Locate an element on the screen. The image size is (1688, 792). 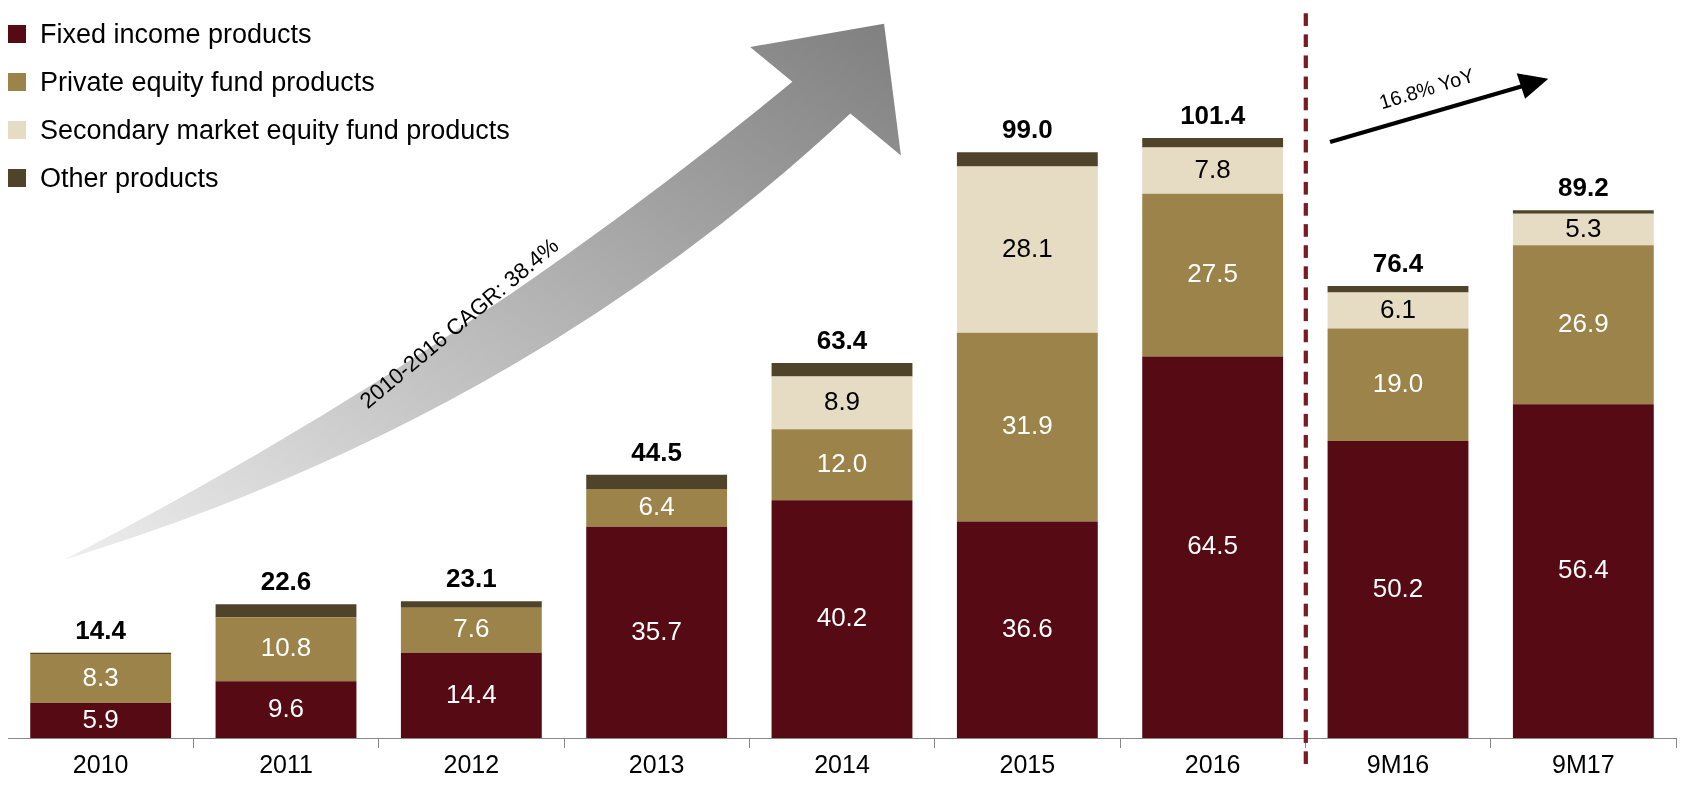
data-label: 50.2 is located at coordinates (1398, 587).